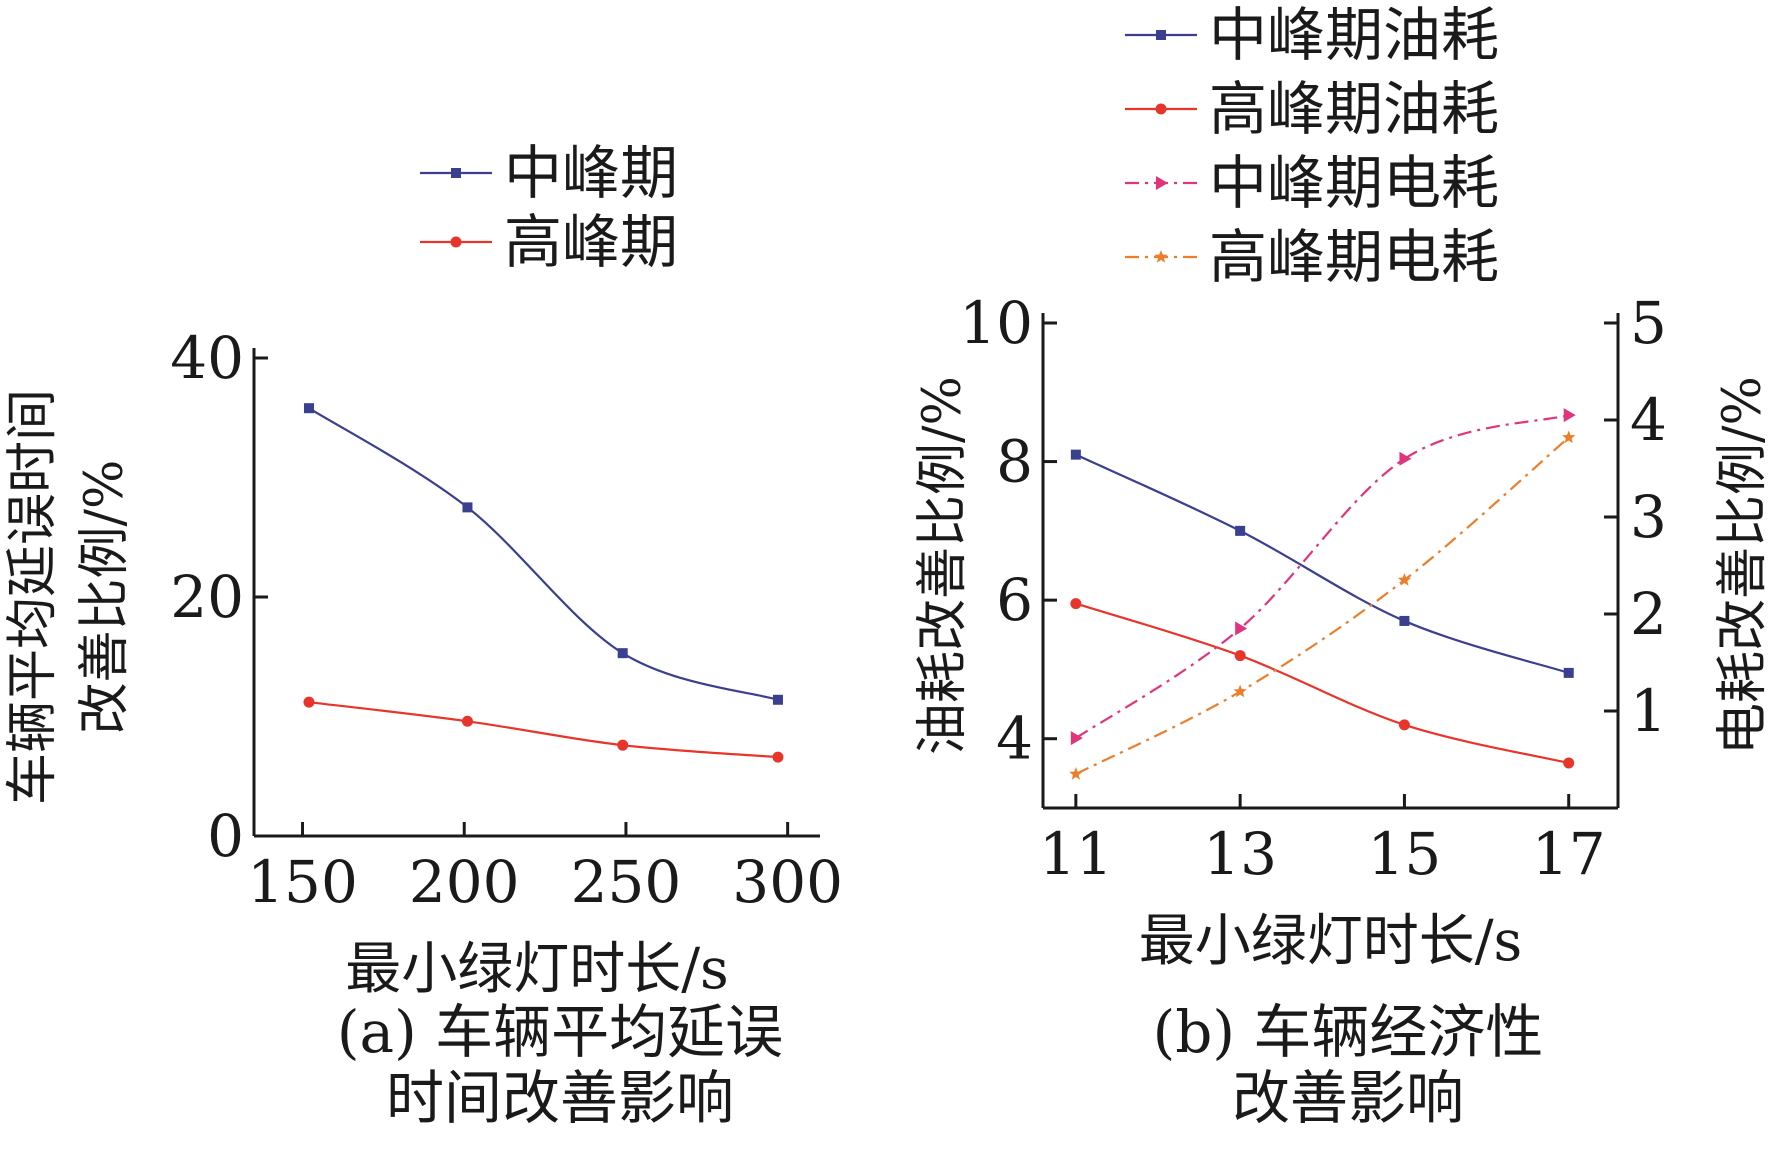 This screenshot has height=1171, width=1789. Describe the element at coordinates (560, 1032) in the screenshot. I see `figure-caption: (a) 车辆平均延误` at that location.